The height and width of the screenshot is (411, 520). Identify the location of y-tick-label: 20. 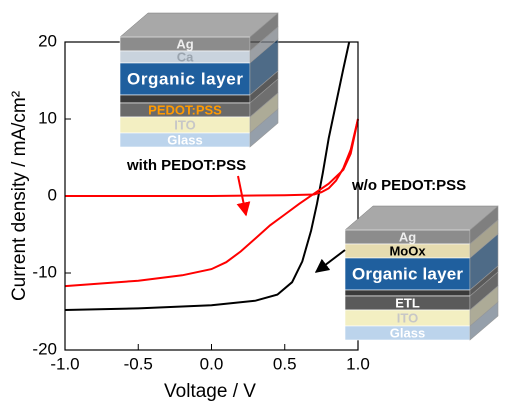
(47, 40).